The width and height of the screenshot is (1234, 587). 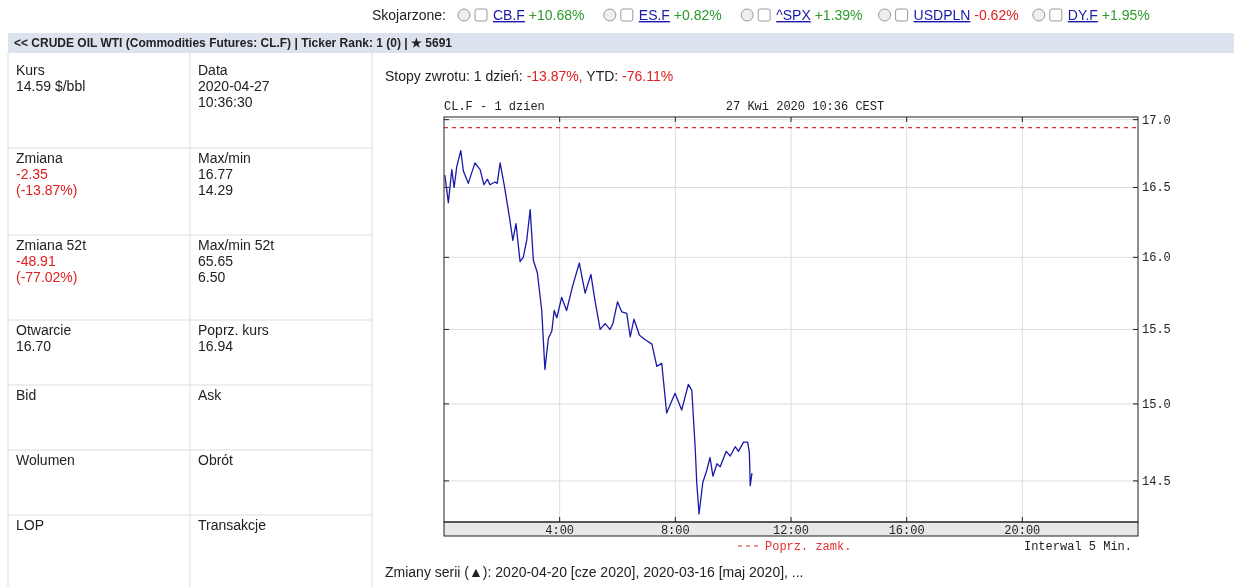 I want to click on y-tick-label: 16.5, so click(x=1156, y=188).